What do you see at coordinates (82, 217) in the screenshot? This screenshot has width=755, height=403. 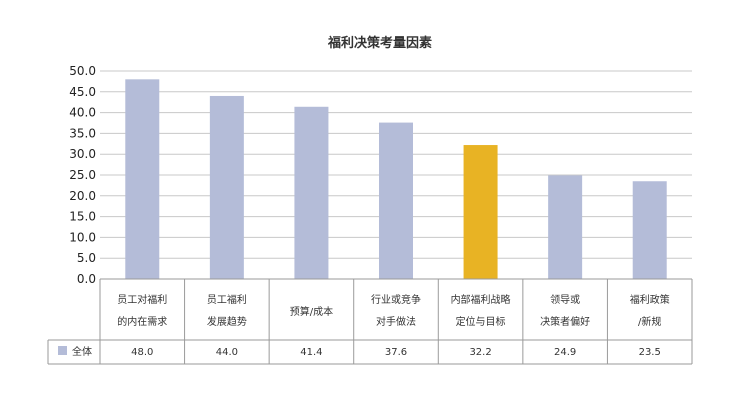 I see `y-tick-label: 15.0` at bounding box center [82, 217].